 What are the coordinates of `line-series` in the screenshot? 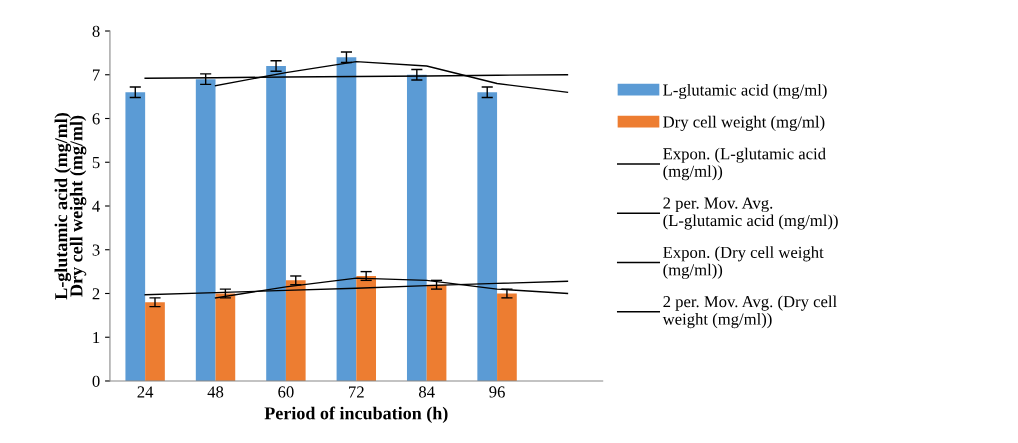 It's located at (356, 288).